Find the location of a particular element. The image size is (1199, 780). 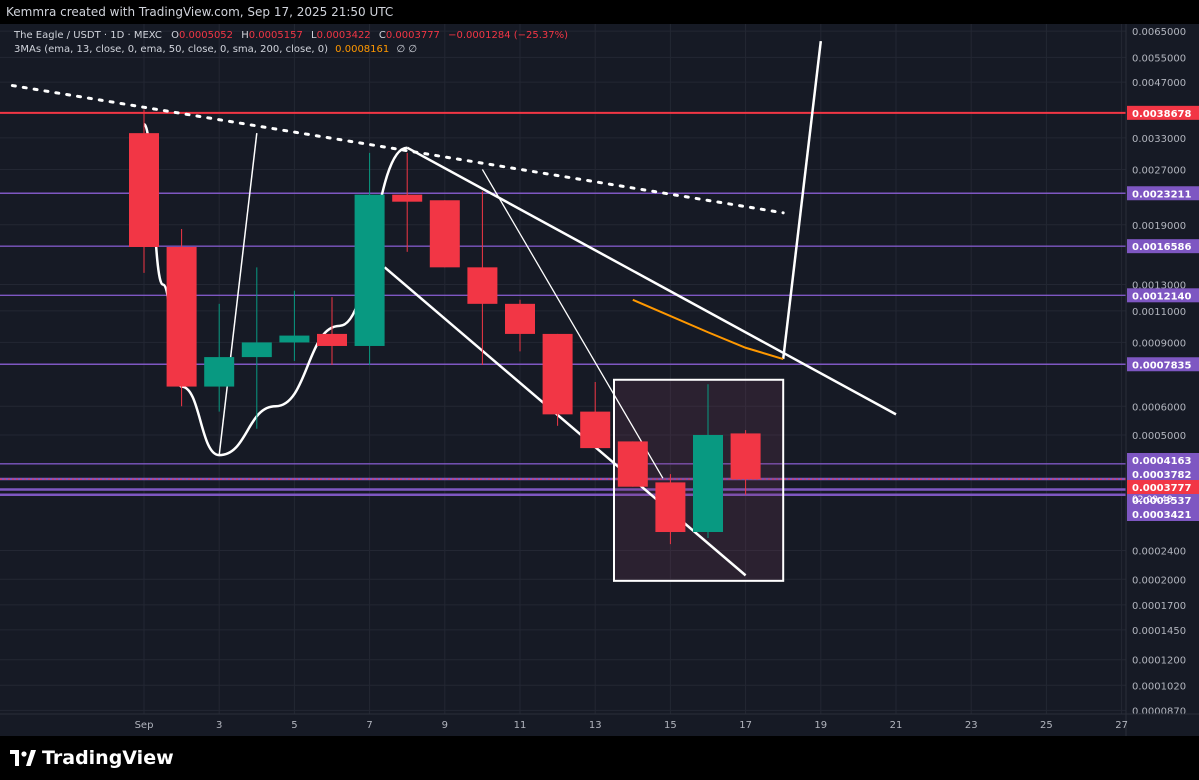

price-tick-label: 0.0006000 is located at coordinates (1159, 407).